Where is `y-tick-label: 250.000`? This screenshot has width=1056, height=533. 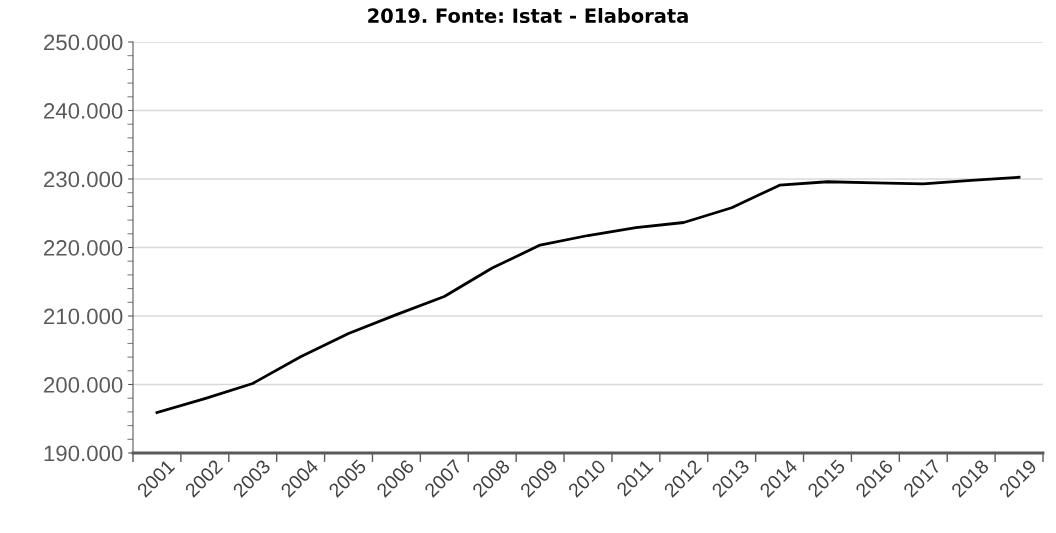
y-tick-label: 250.000 is located at coordinates (83, 42).